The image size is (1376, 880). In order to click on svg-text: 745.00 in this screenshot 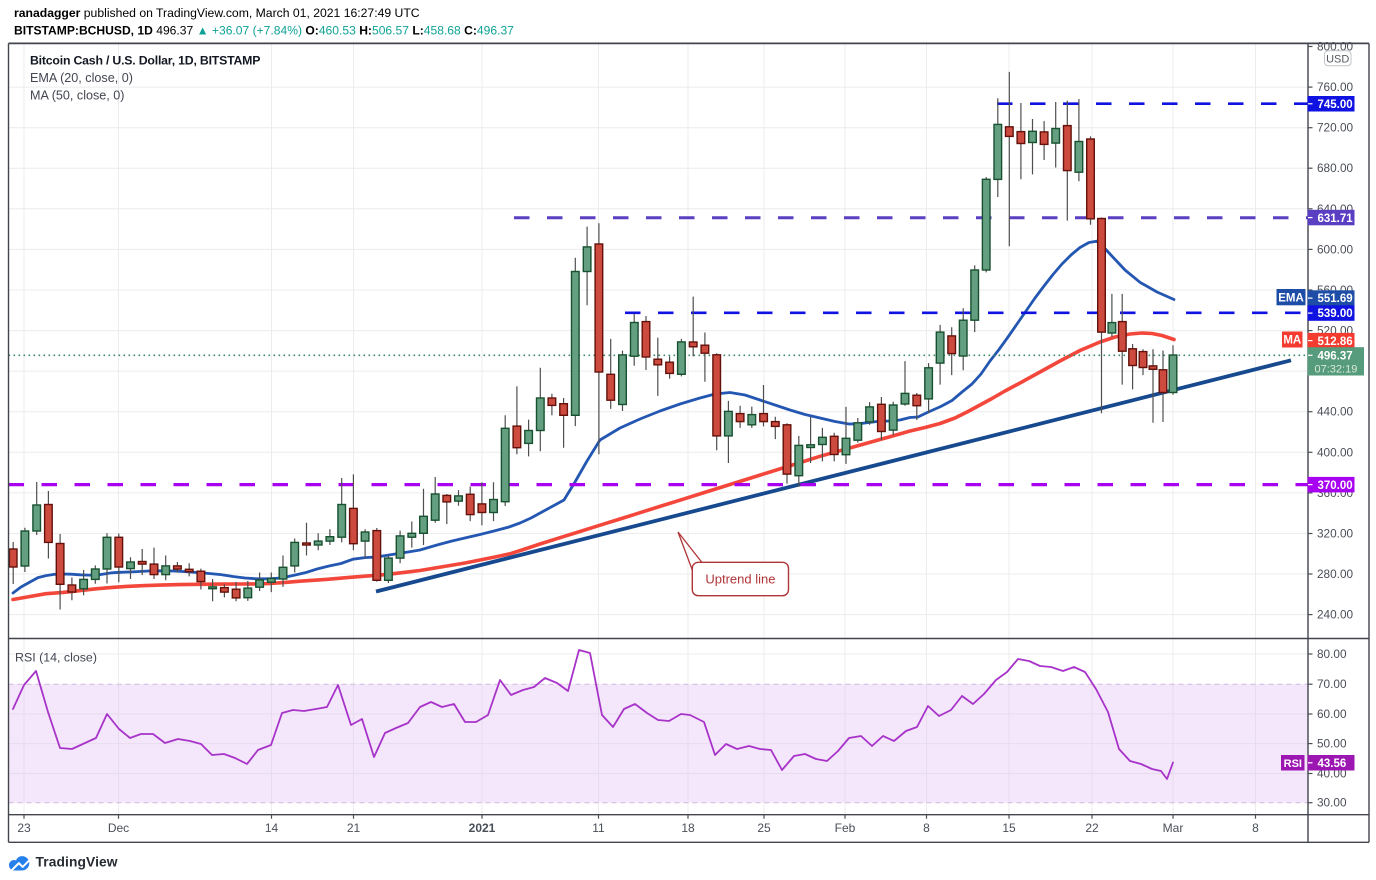, I will do `click(1335, 105)`.